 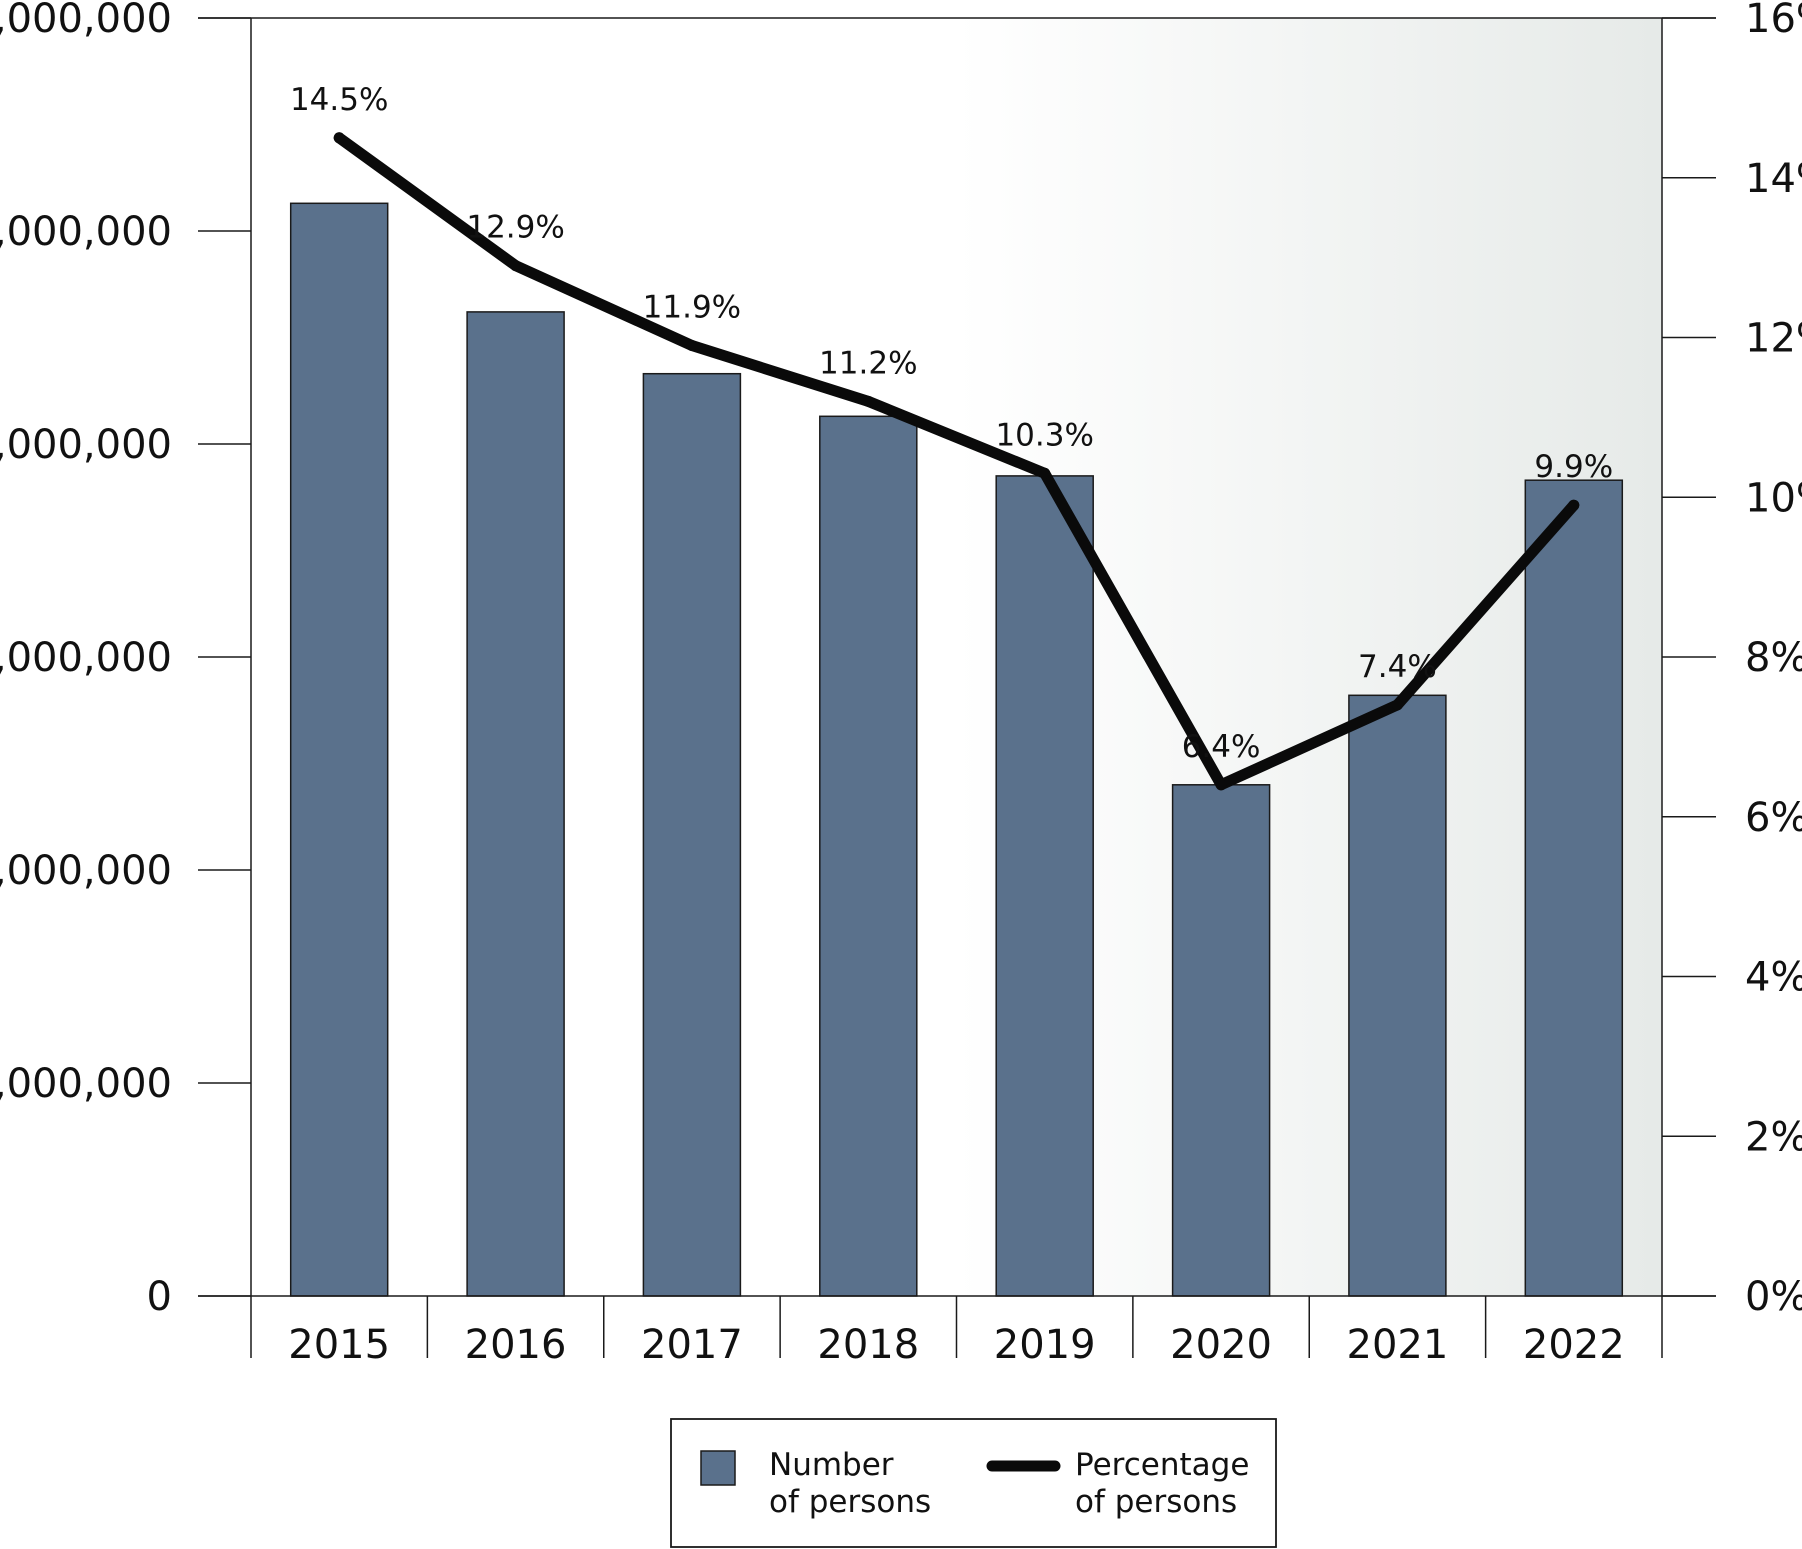 What do you see at coordinates (1221, 785) in the screenshot?
I see `line-point-2020` at bounding box center [1221, 785].